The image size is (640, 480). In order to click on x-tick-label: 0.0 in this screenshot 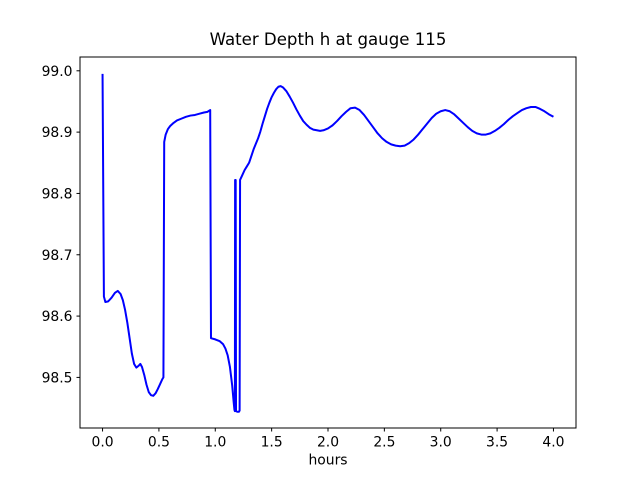, I will do `click(102, 443)`.